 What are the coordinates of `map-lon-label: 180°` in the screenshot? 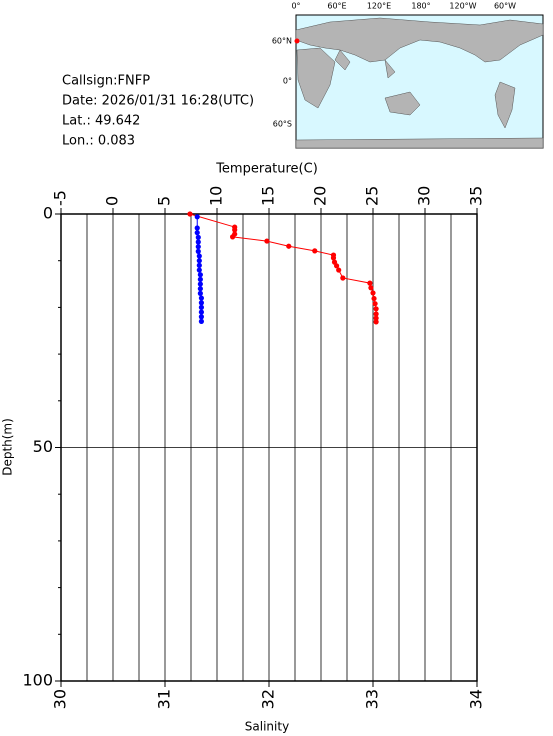 It's located at (420, 6).